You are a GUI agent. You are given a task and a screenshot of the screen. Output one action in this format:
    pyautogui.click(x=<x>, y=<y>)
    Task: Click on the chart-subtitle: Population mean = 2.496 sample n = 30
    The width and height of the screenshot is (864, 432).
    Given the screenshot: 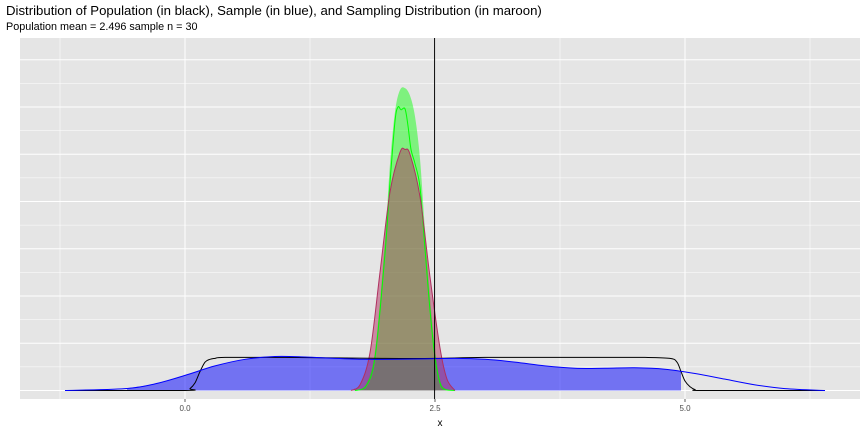 What is the action you would take?
    pyautogui.click(x=102, y=27)
    